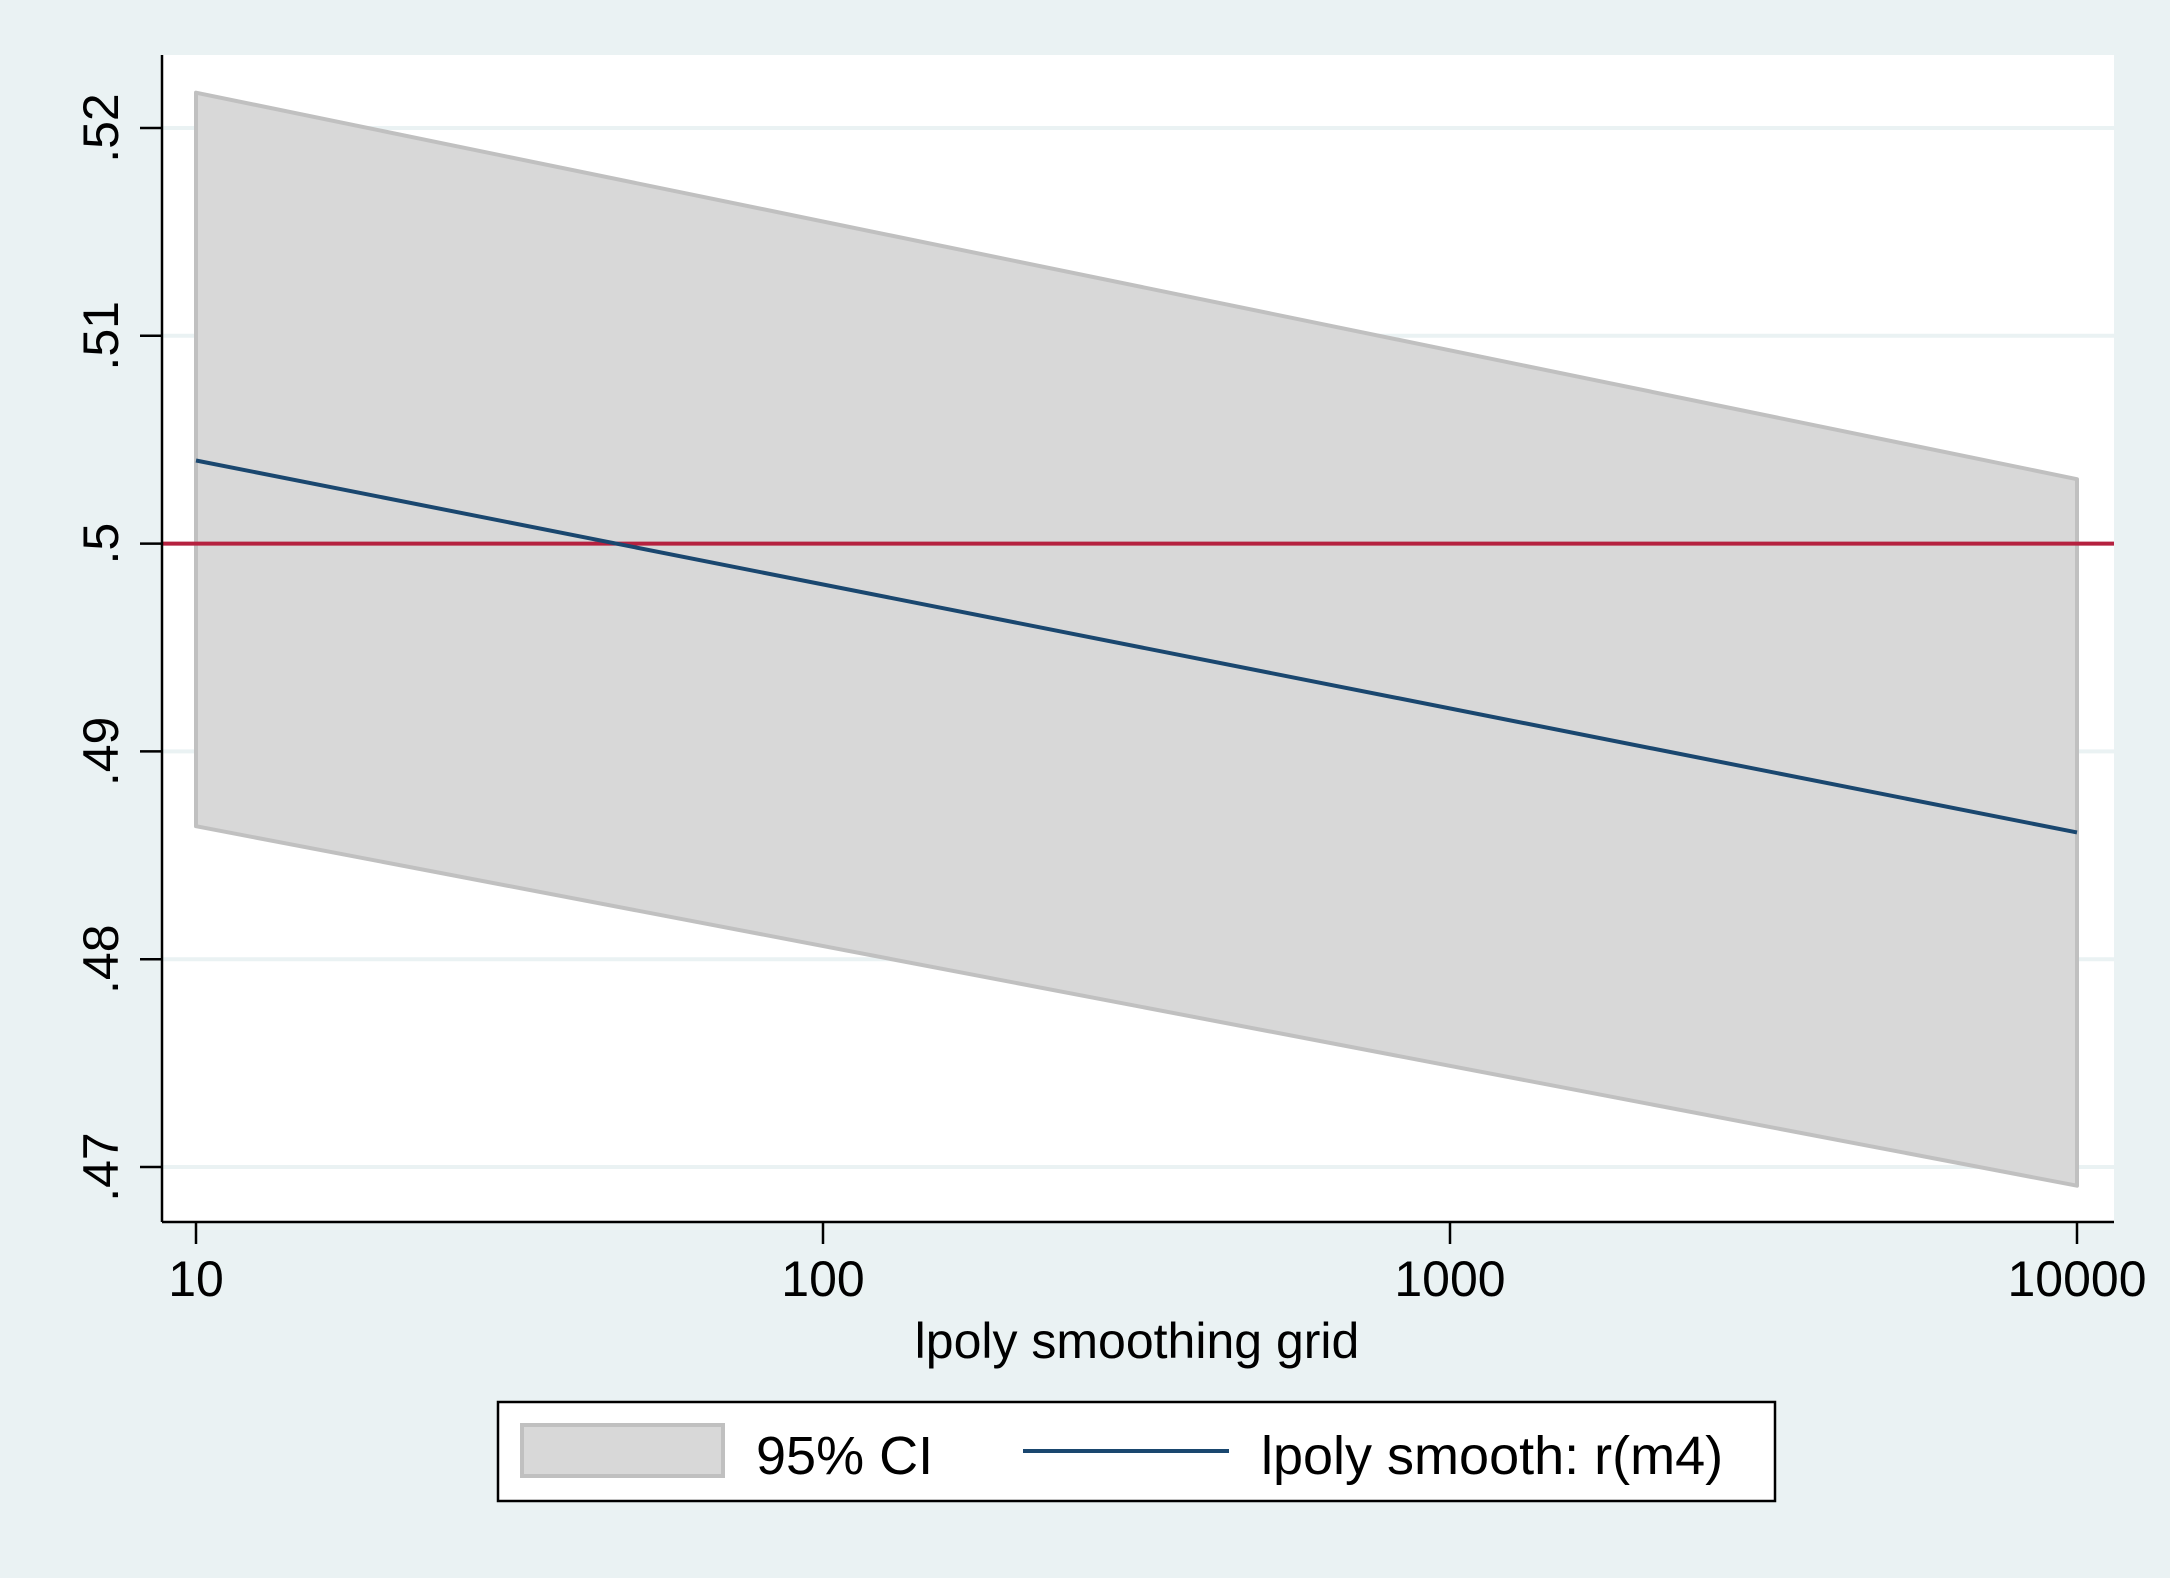 The height and width of the screenshot is (1578, 2170). Describe the element at coordinates (101, 959) in the screenshot. I see `y-tick-label: .48` at that location.